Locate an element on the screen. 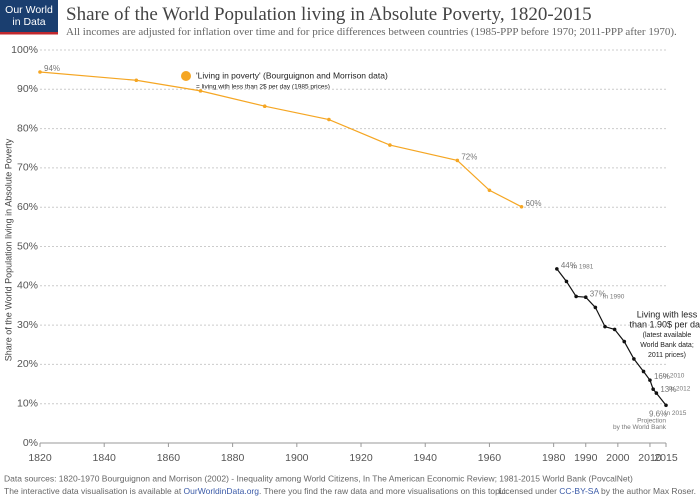 The image size is (700, 499). y-tick-label: 10% is located at coordinates (27, 403).